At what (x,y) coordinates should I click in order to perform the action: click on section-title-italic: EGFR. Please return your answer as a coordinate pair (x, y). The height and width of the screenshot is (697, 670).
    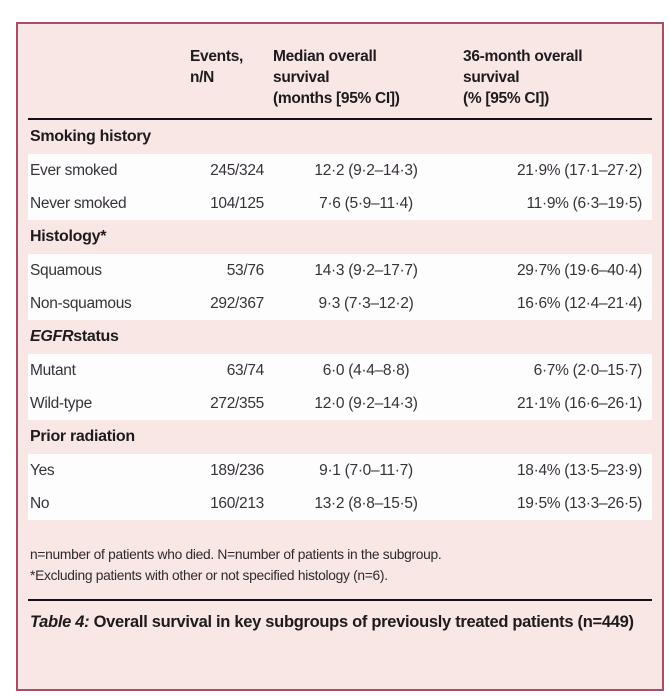
    Looking at the image, I should click on (52, 336).